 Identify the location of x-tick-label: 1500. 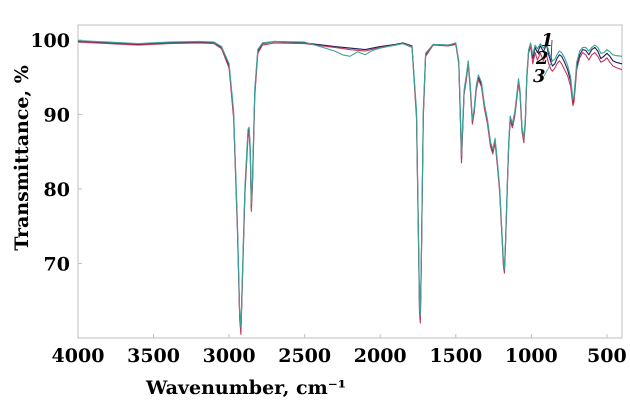
(455, 356).